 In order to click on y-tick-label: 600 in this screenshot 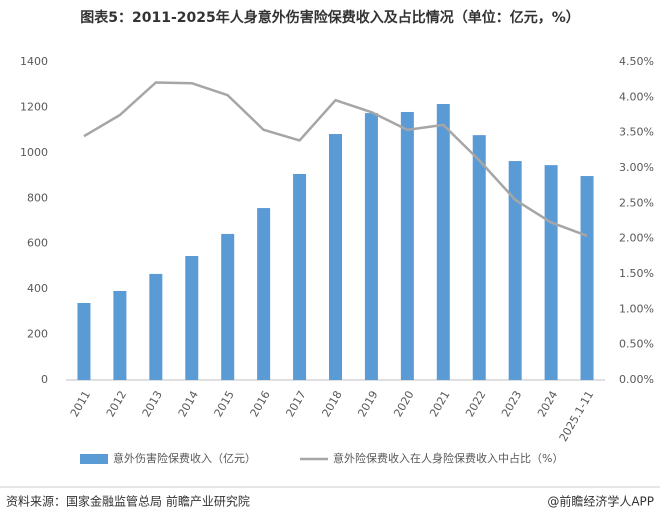, I will do `click(37, 243)`.